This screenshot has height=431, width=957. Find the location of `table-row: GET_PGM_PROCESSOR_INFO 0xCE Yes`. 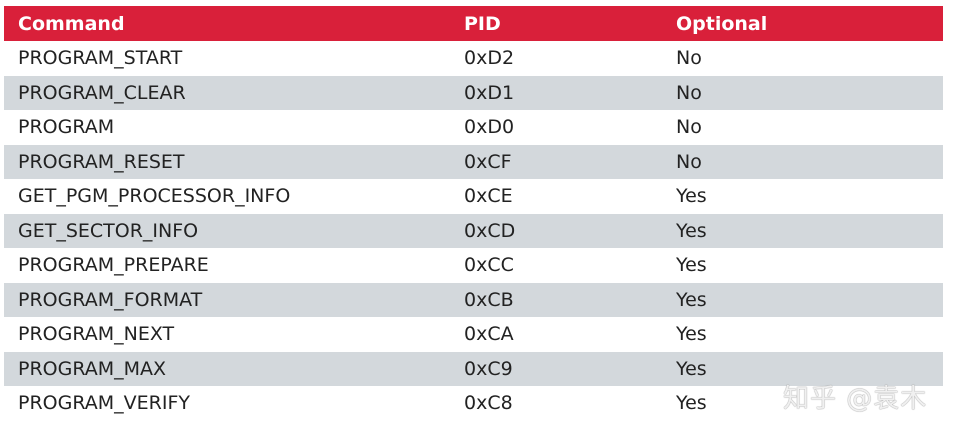

table-row: GET_PGM_PROCESSOR_INFO 0xCE Yes is located at coordinates (473, 196).